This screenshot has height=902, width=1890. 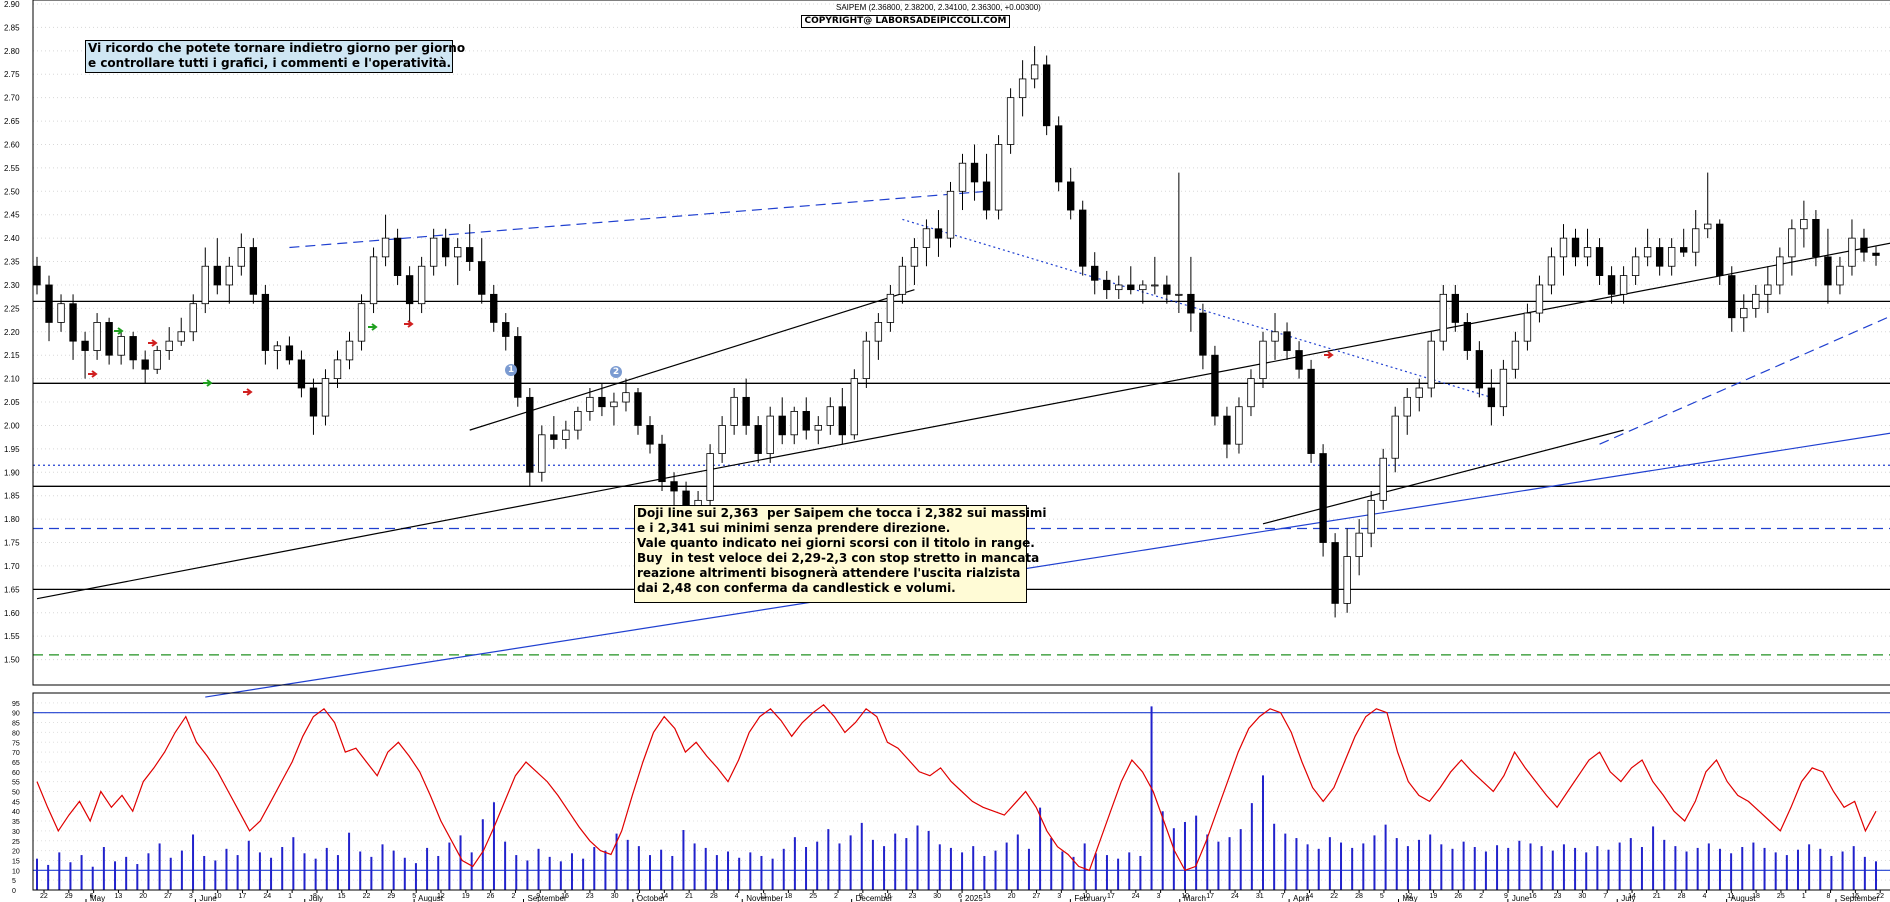 I want to click on month-label: November, so click(x=764, y=898).